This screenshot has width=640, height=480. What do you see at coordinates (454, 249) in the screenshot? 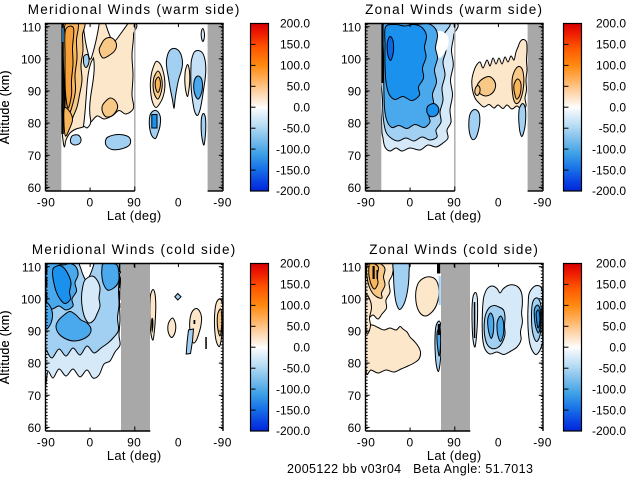
I see `svg-text: Zonal Winds (cold side)` at bounding box center [454, 249].